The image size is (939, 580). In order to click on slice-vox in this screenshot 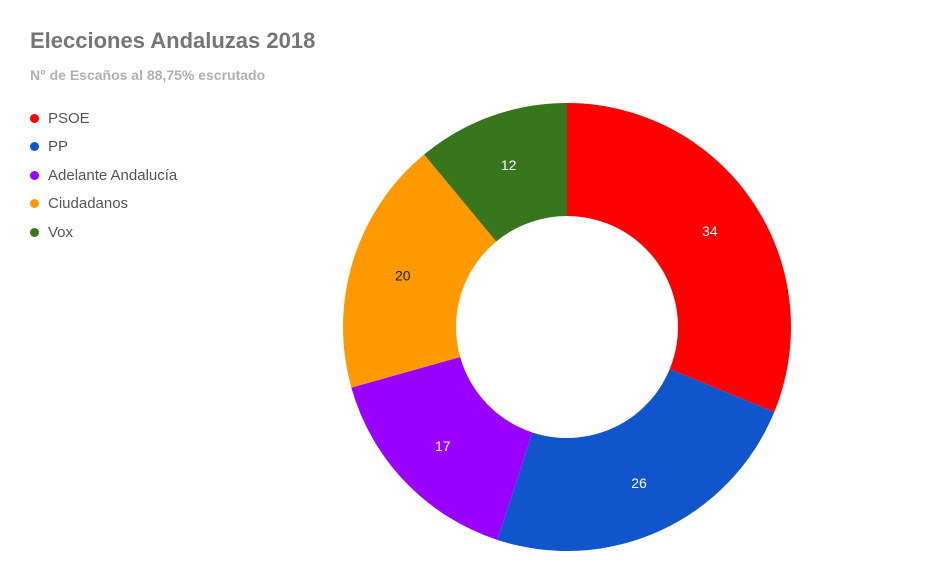, I will do `click(495, 172)`.